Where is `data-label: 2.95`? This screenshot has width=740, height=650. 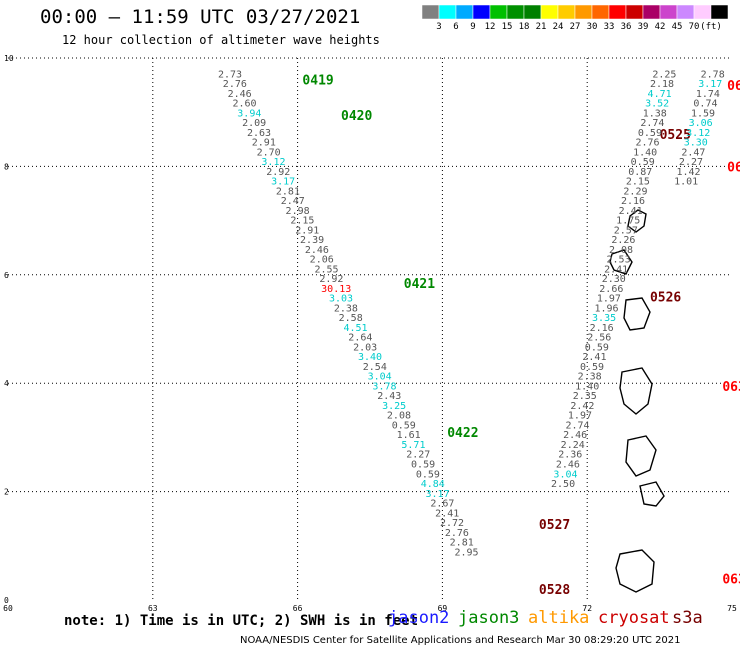 data-label: 2.95 is located at coordinates (466, 552).